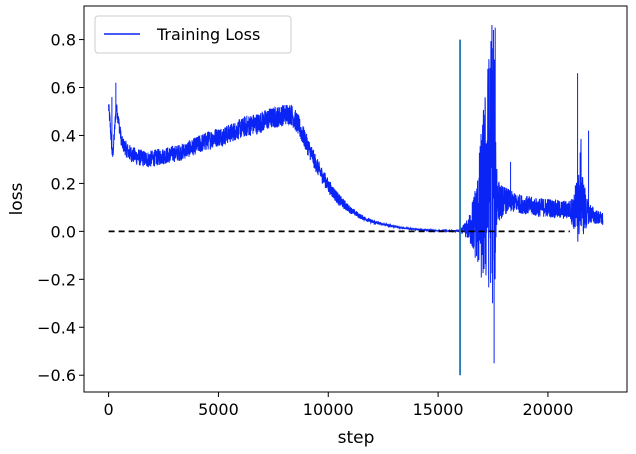 The height and width of the screenshot is (454, 636). Describe the element at coordinates (63, 231) in the screenshot. I see `y-tick-label: 0.0` at that location.